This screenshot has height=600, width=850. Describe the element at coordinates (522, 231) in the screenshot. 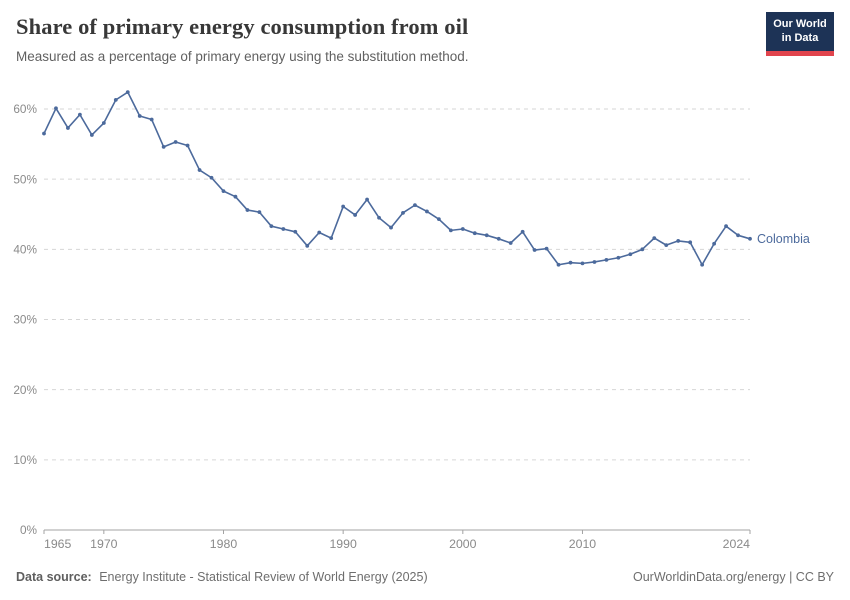

I see `data-point-2005` at that location.